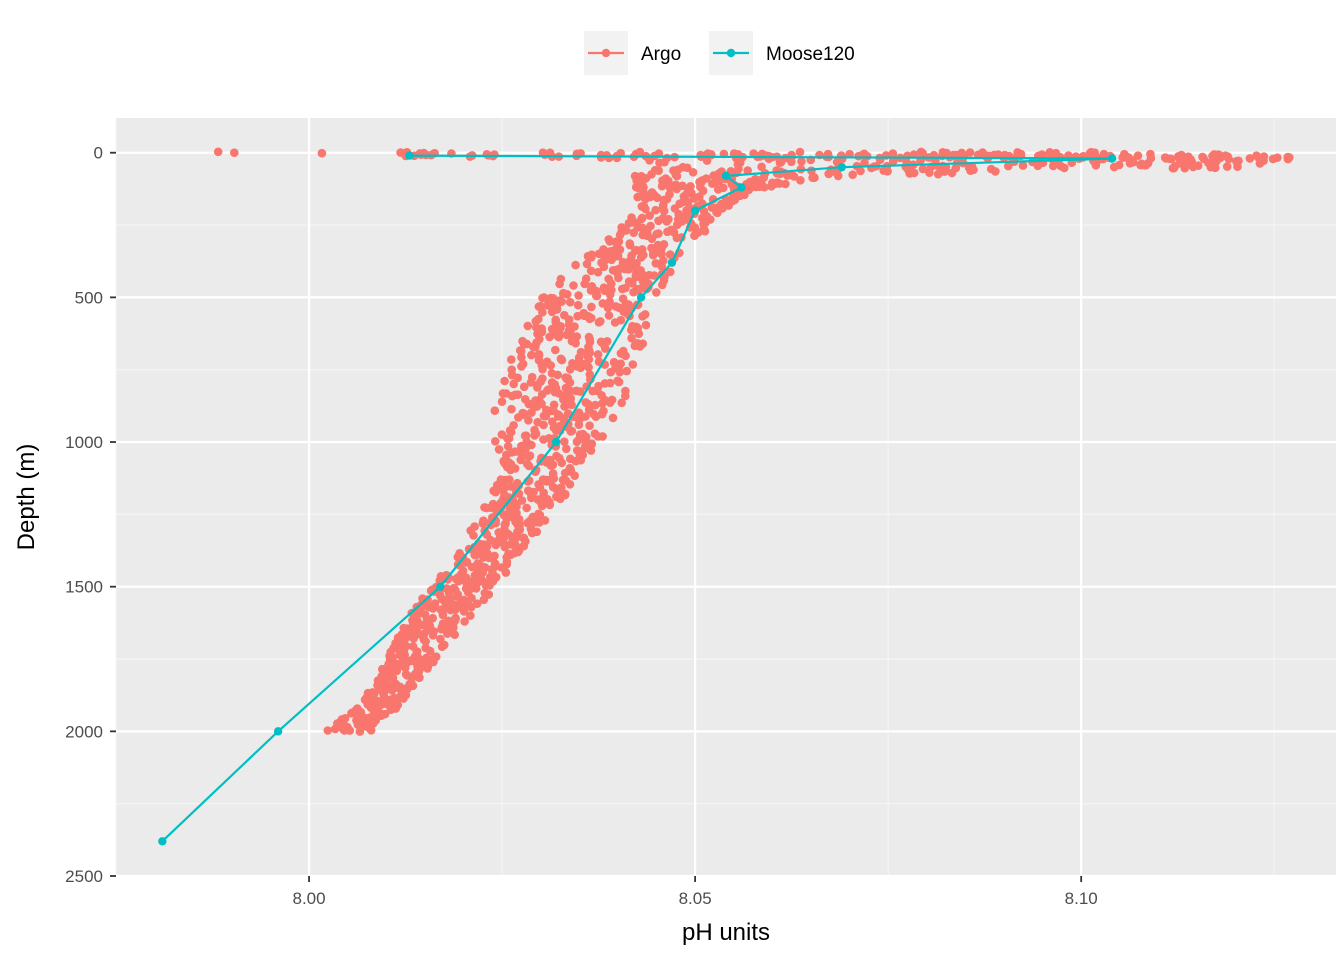  Describe the element at coordinates (84, 731) in the screenshot. I see `y-tick-label: 2000` at that location.